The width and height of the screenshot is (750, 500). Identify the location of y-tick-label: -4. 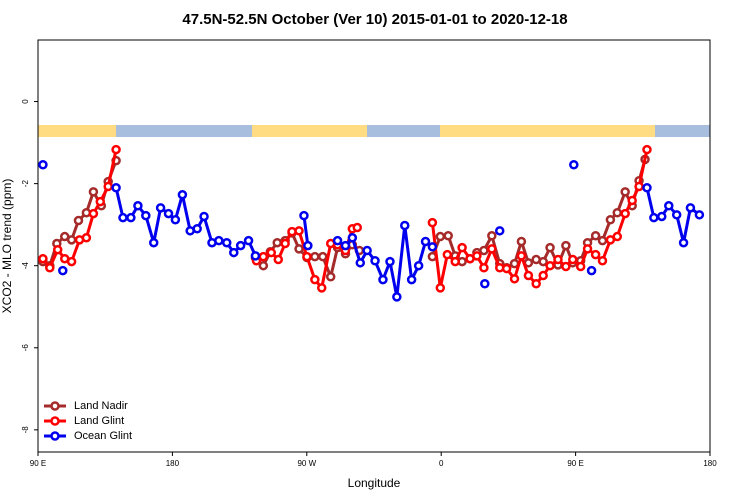
(25, 266).